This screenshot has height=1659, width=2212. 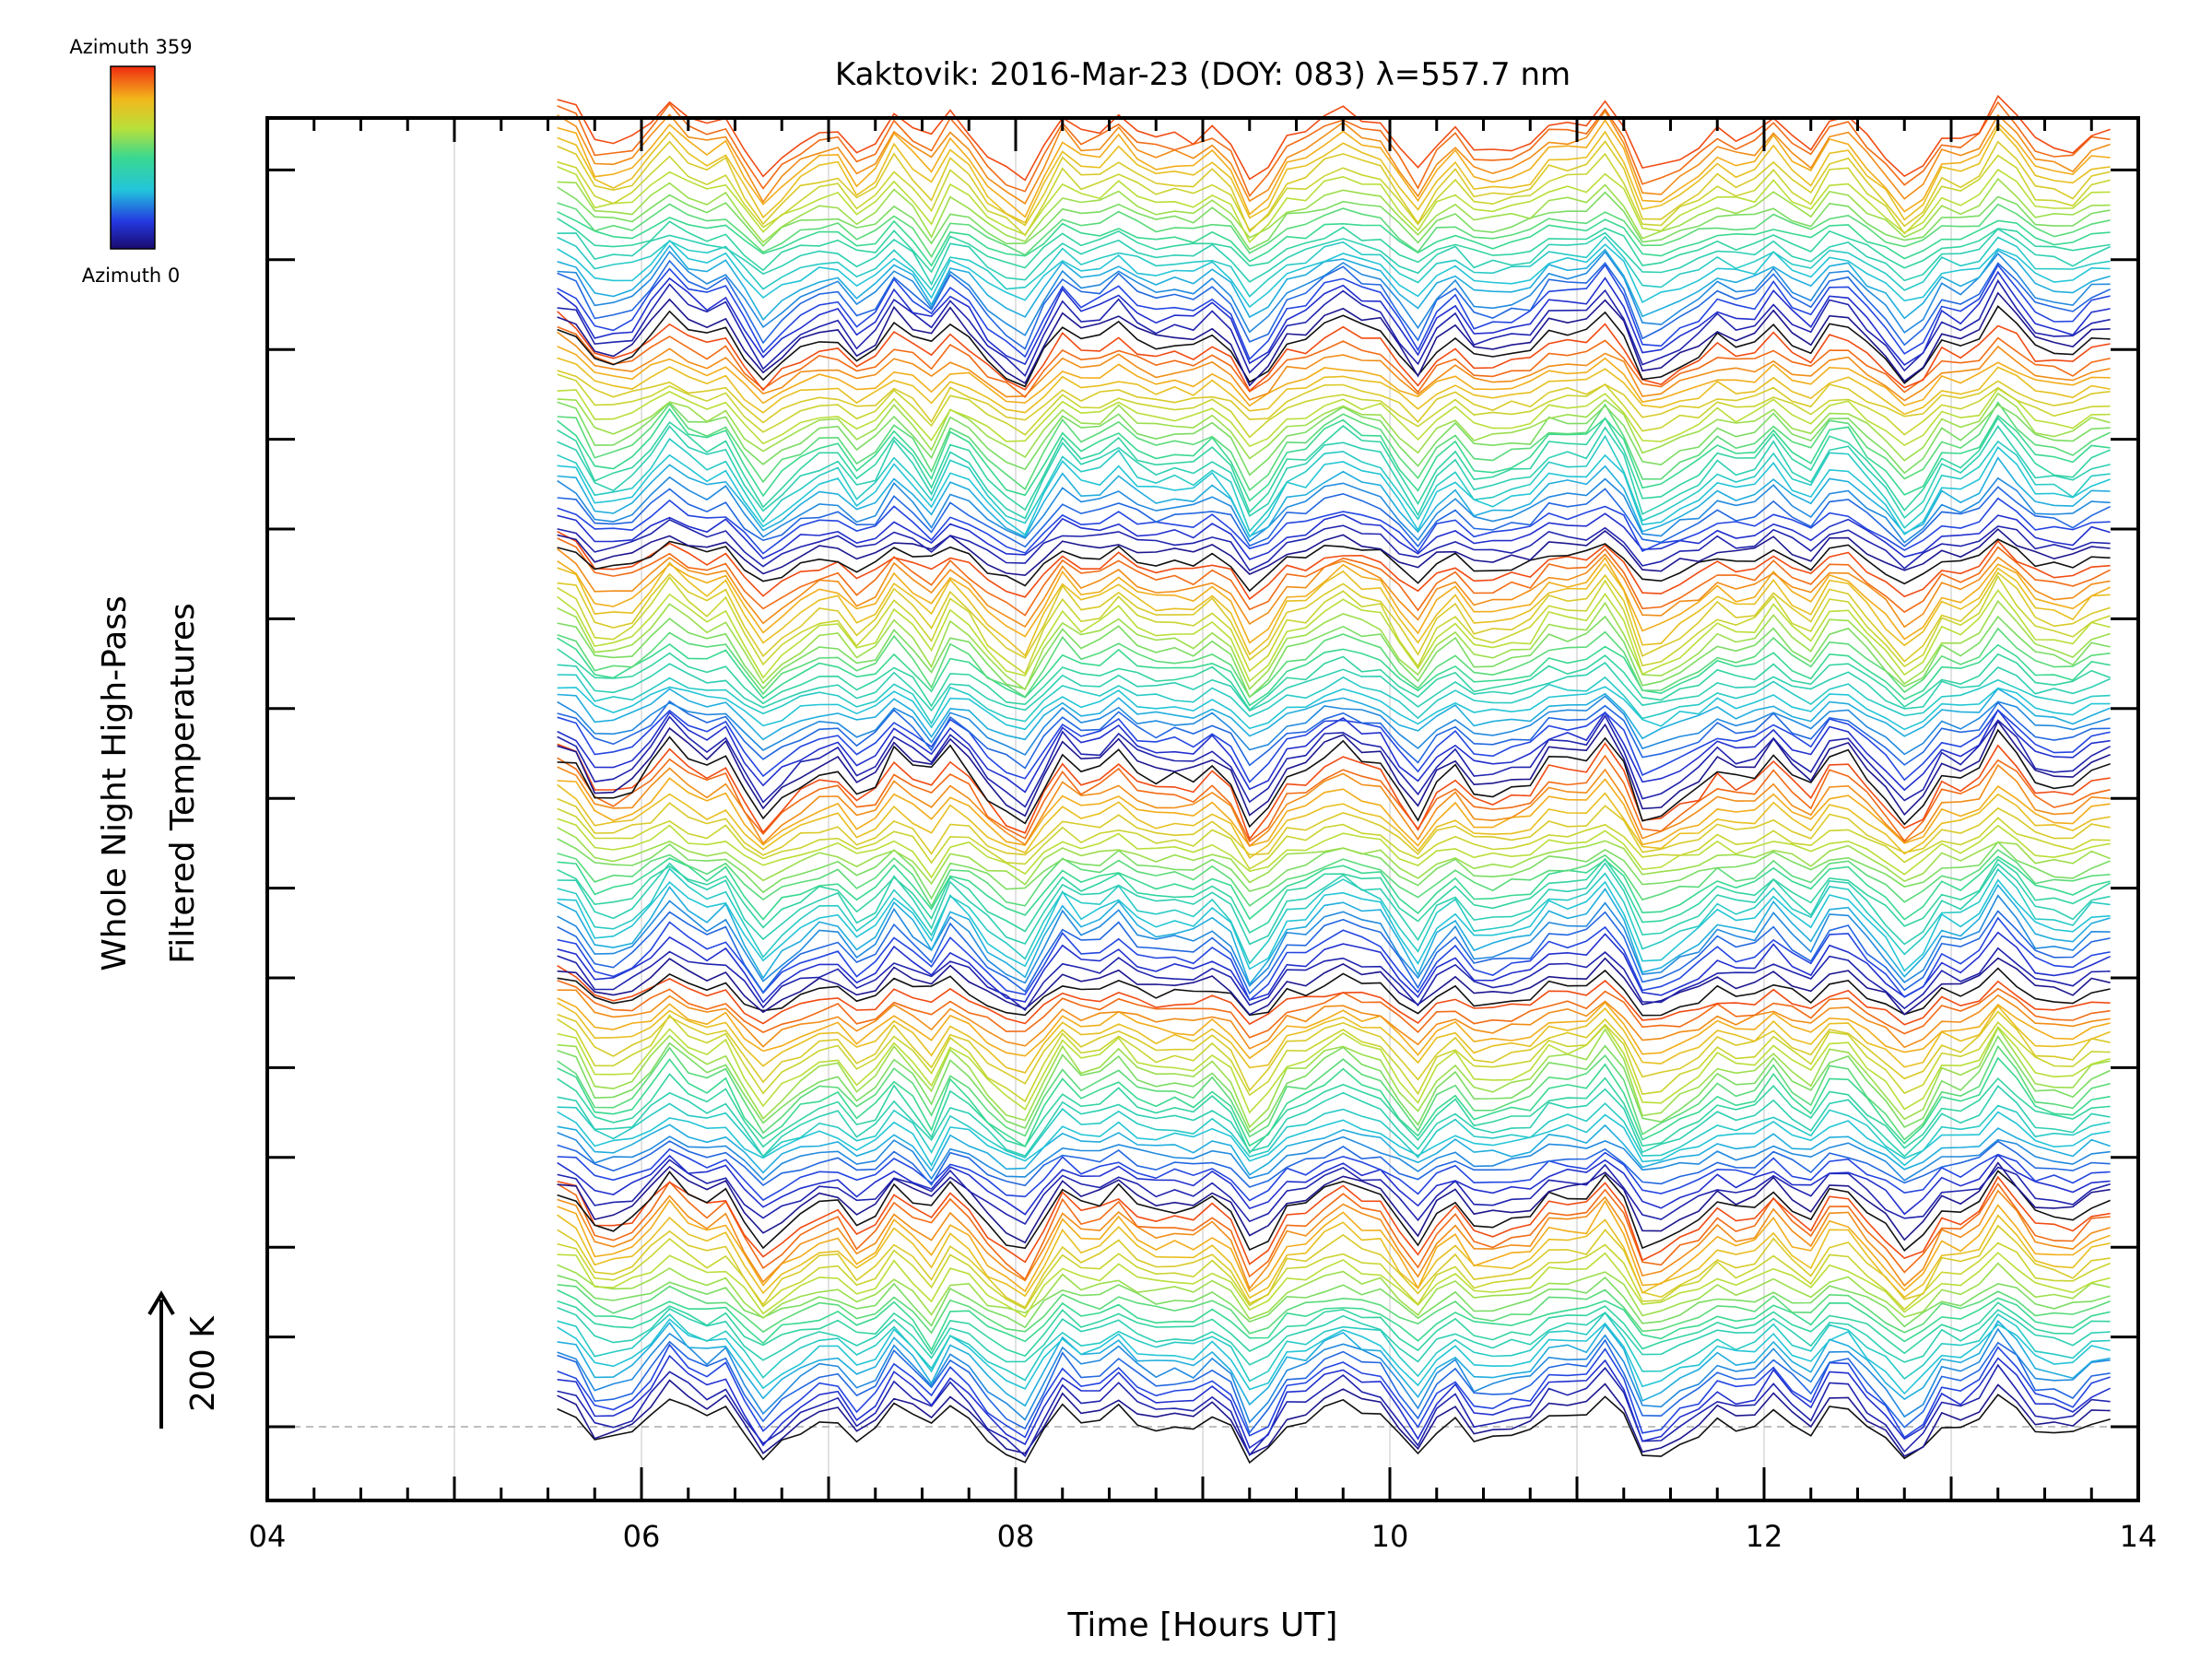 I want to click on colorbar-legend: Azimuth 359 Azimuth 0, so click(x=130, y=161).